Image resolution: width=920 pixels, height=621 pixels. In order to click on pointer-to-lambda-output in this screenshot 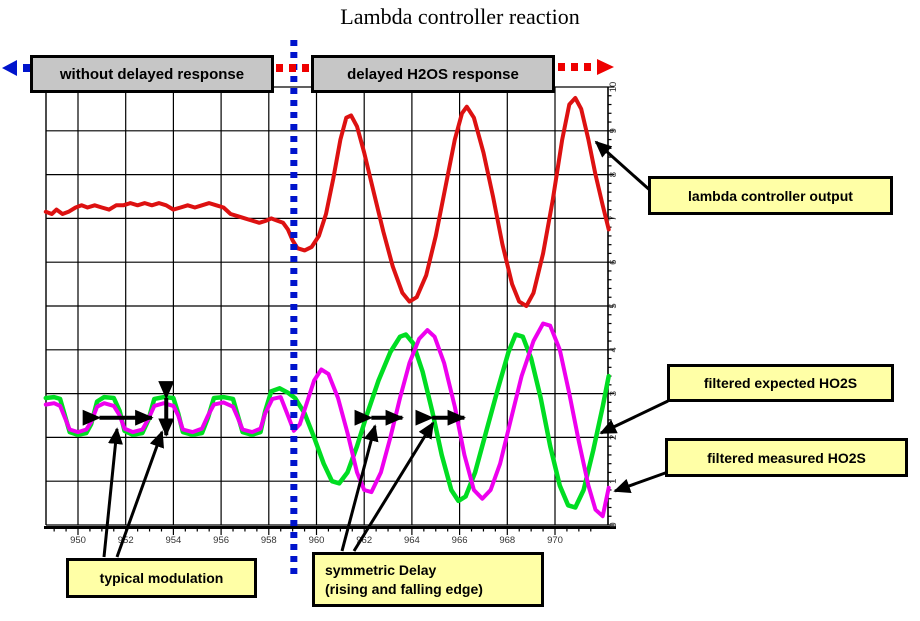, I will do `click(623, 167)`.